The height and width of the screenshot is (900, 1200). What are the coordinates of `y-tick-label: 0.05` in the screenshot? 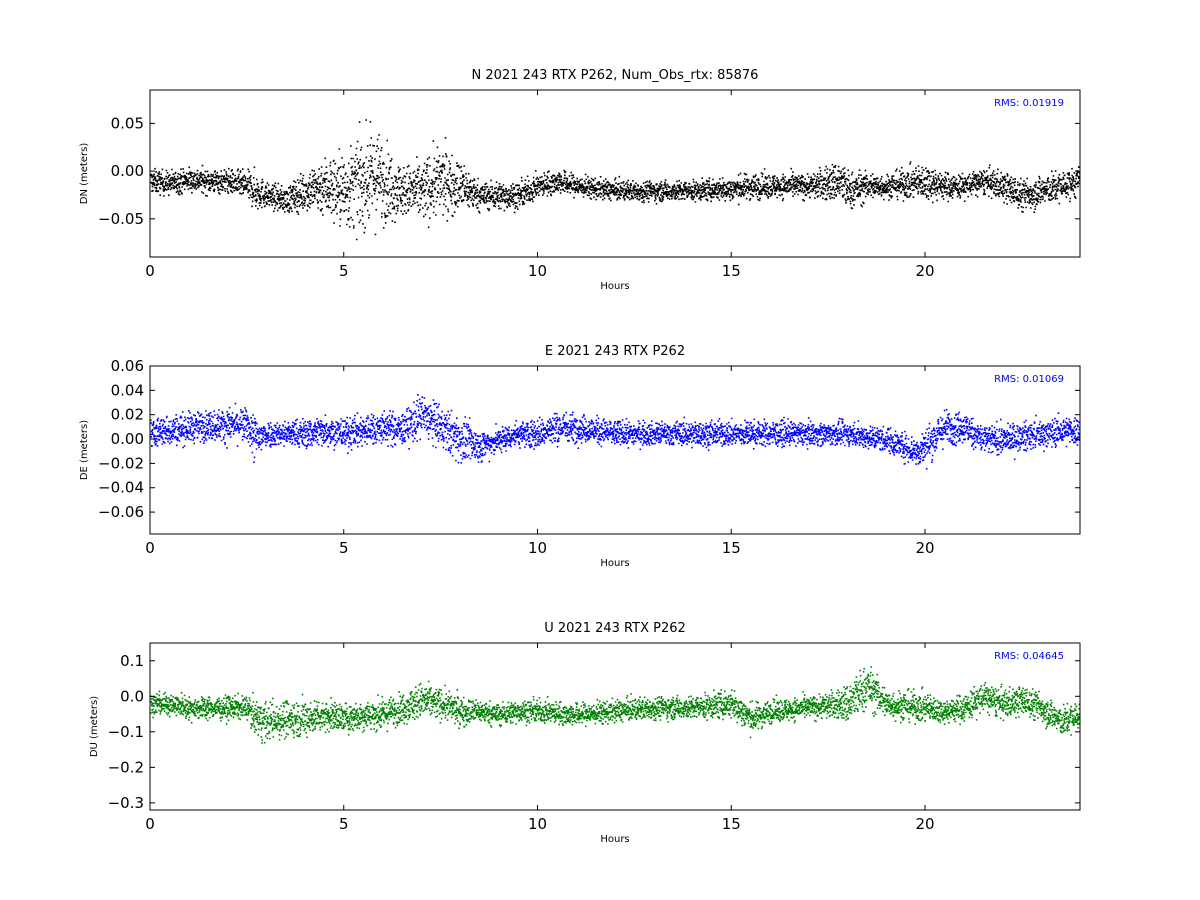 It's located at (127, 123).